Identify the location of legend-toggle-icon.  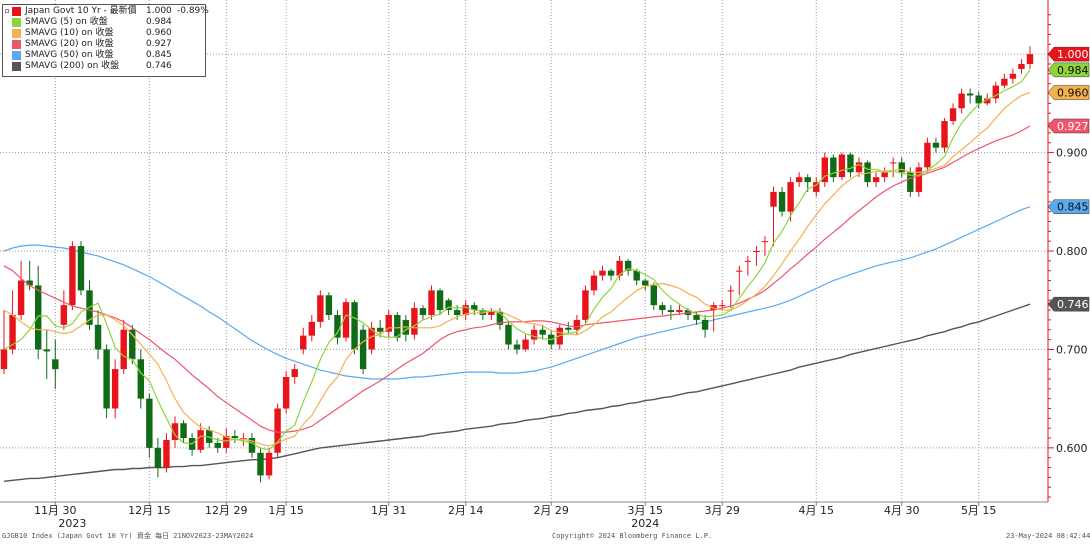
(7, 11).